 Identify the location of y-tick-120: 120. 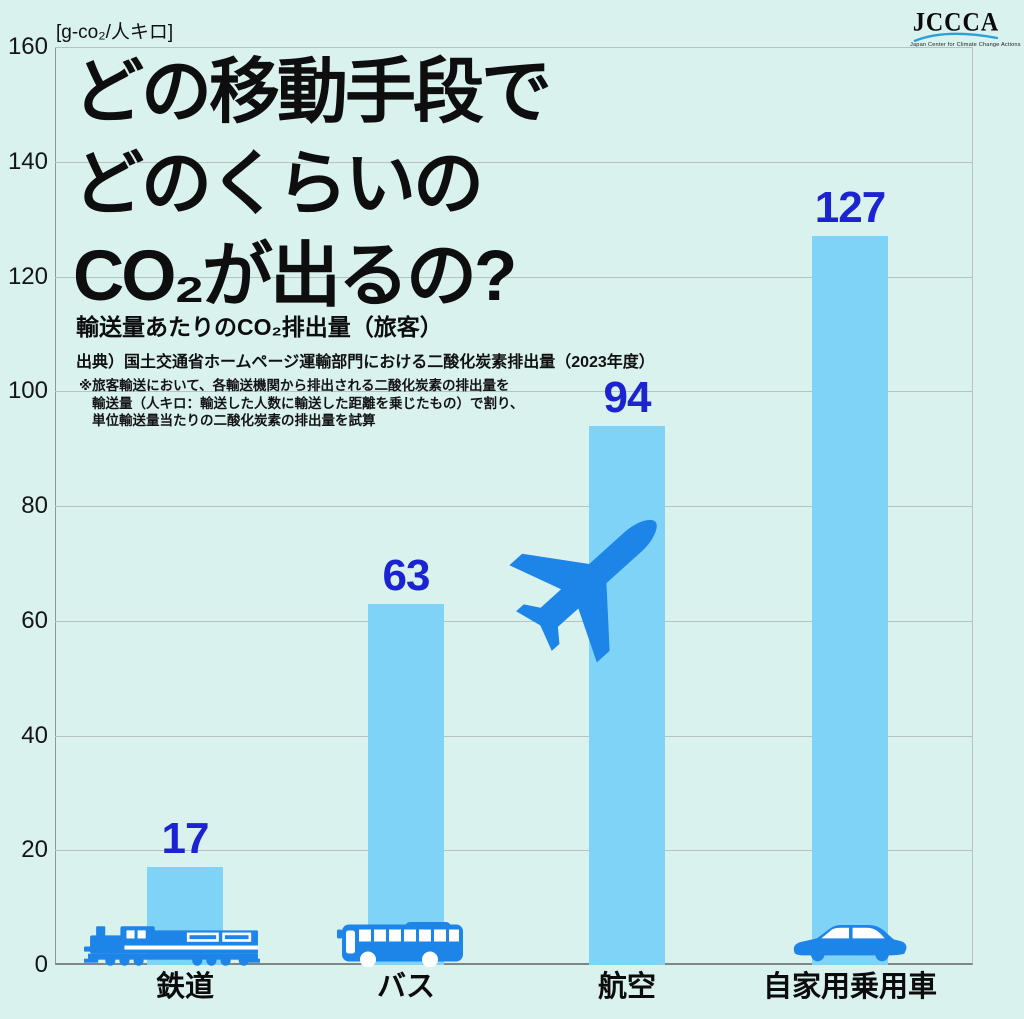
(27, 276).